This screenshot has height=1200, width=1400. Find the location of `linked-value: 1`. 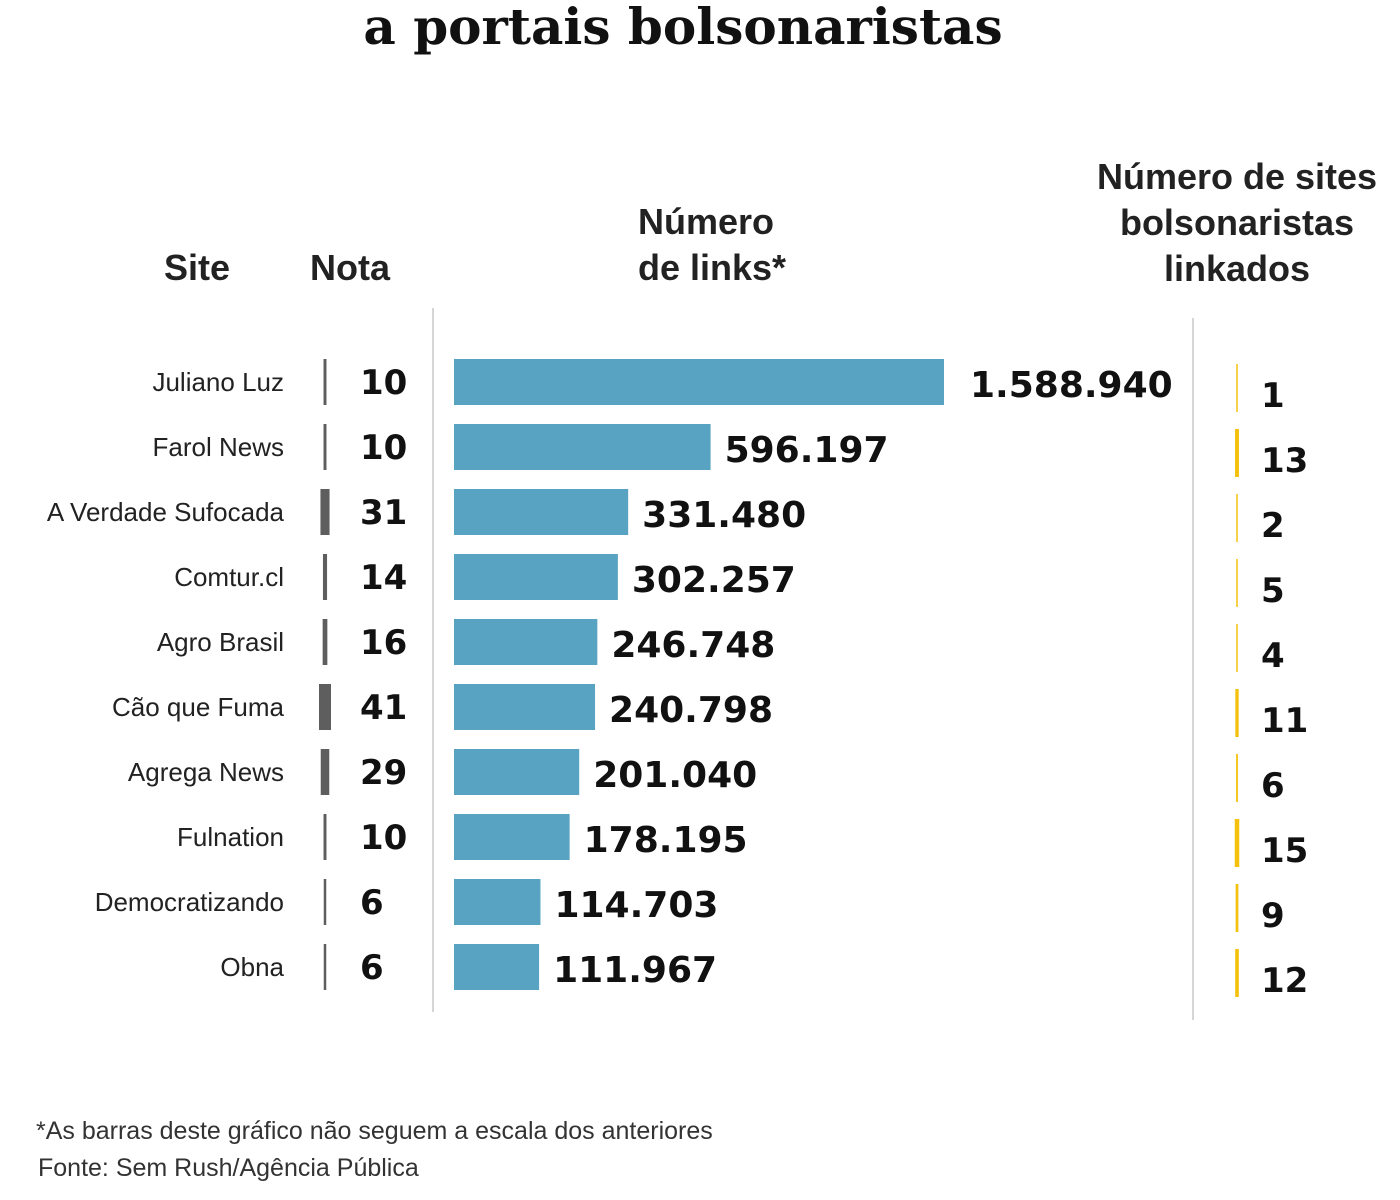

linked-value: 1 is located at coordinates (1273, 396).